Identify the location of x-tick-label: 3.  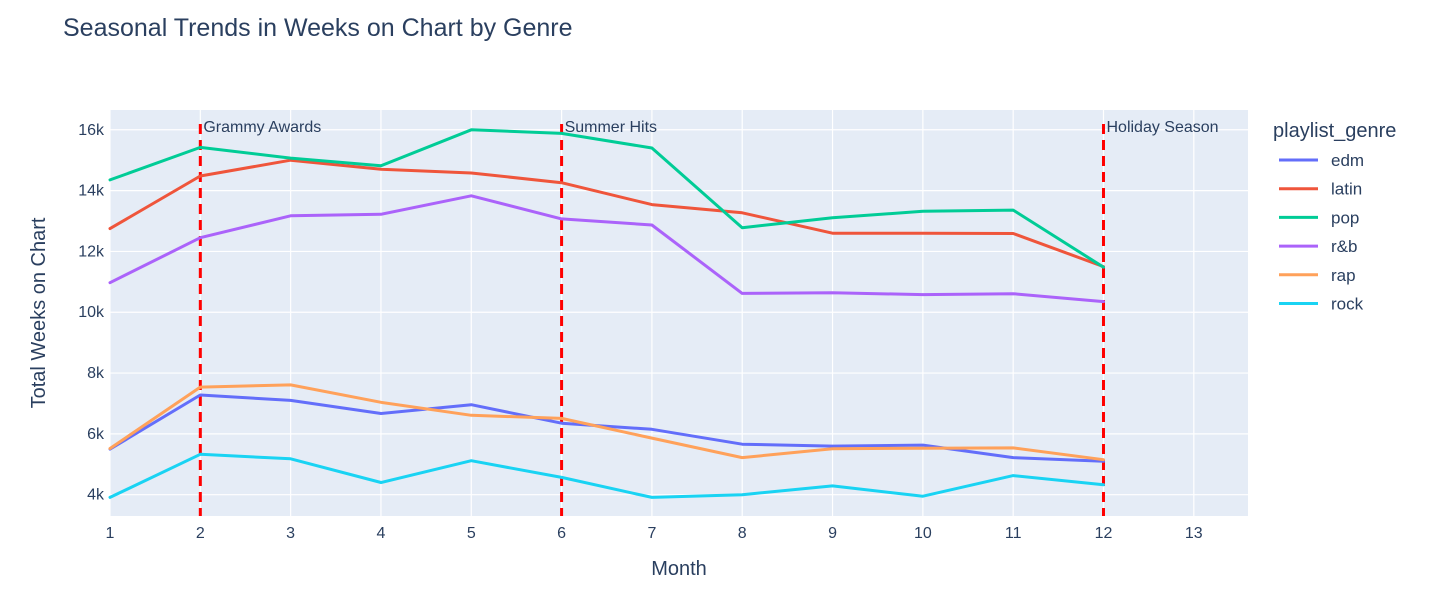
(290, 533).